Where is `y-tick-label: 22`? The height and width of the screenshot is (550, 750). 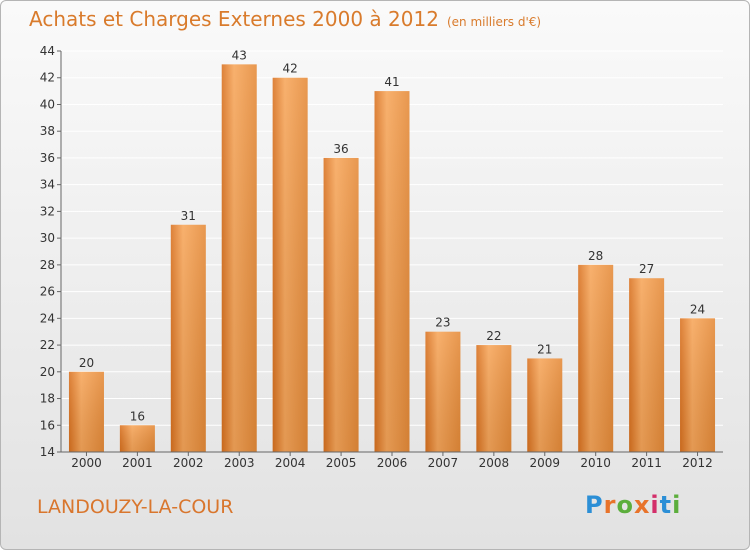 y-tick-label: 22 is located at coordinates (47, 345).